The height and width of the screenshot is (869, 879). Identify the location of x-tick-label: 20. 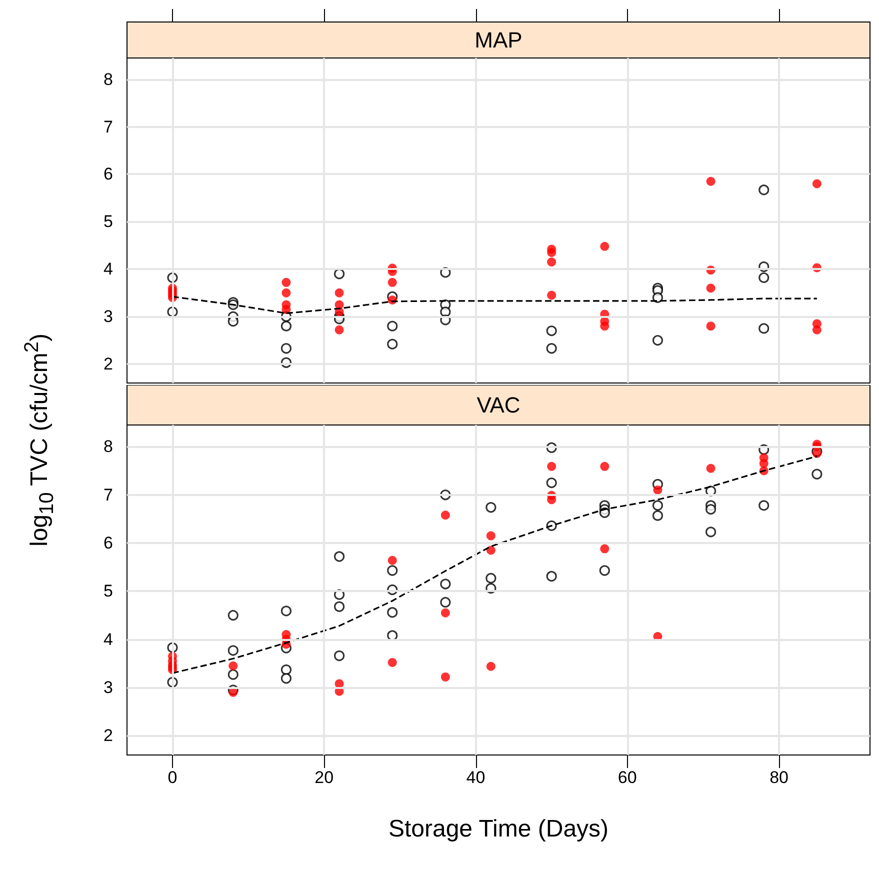
(324, 777).